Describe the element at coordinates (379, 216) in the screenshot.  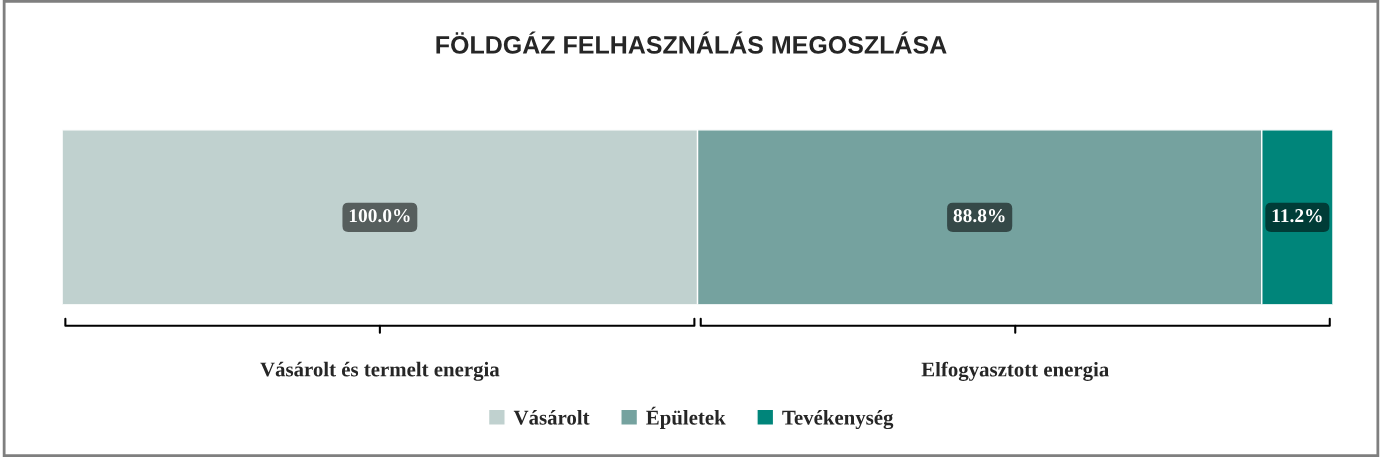
I see `data-label: 100.0%` at that location.